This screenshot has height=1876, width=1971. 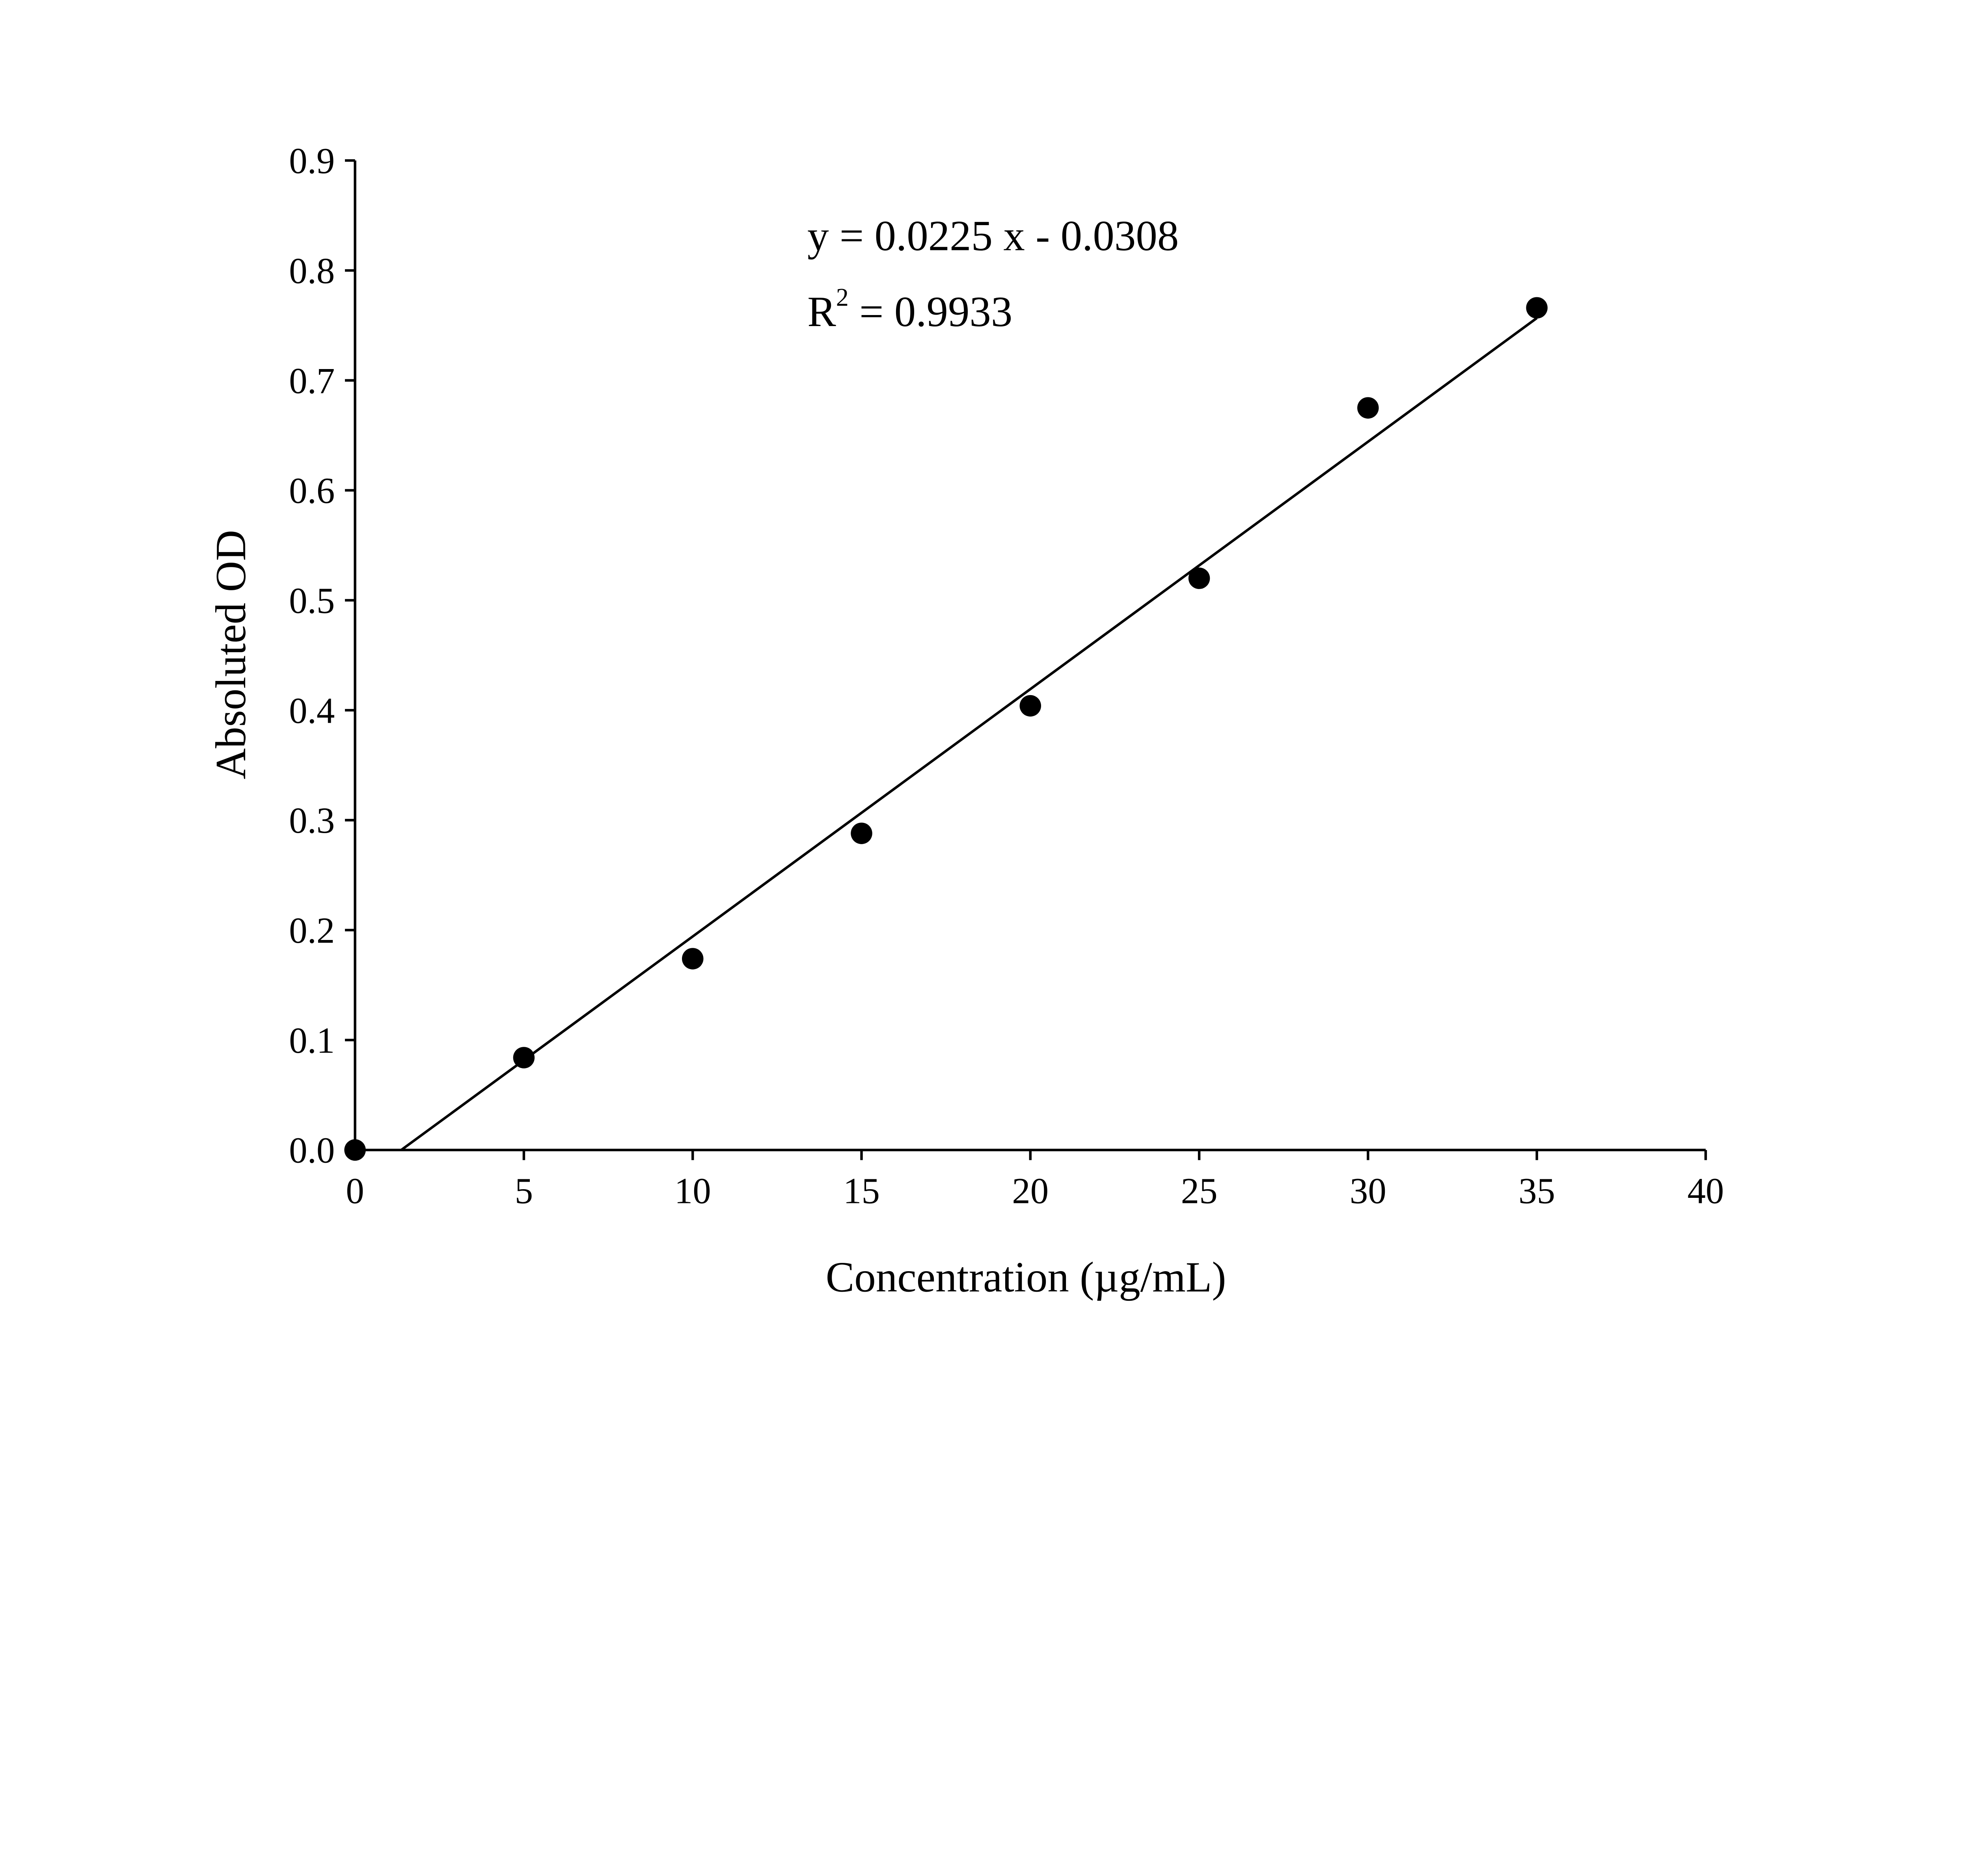 What do you see at coordinates (231, 654) in the screenshot?
I see `y-axis-label: Absoluted OD` at bounding box center [231, 654].